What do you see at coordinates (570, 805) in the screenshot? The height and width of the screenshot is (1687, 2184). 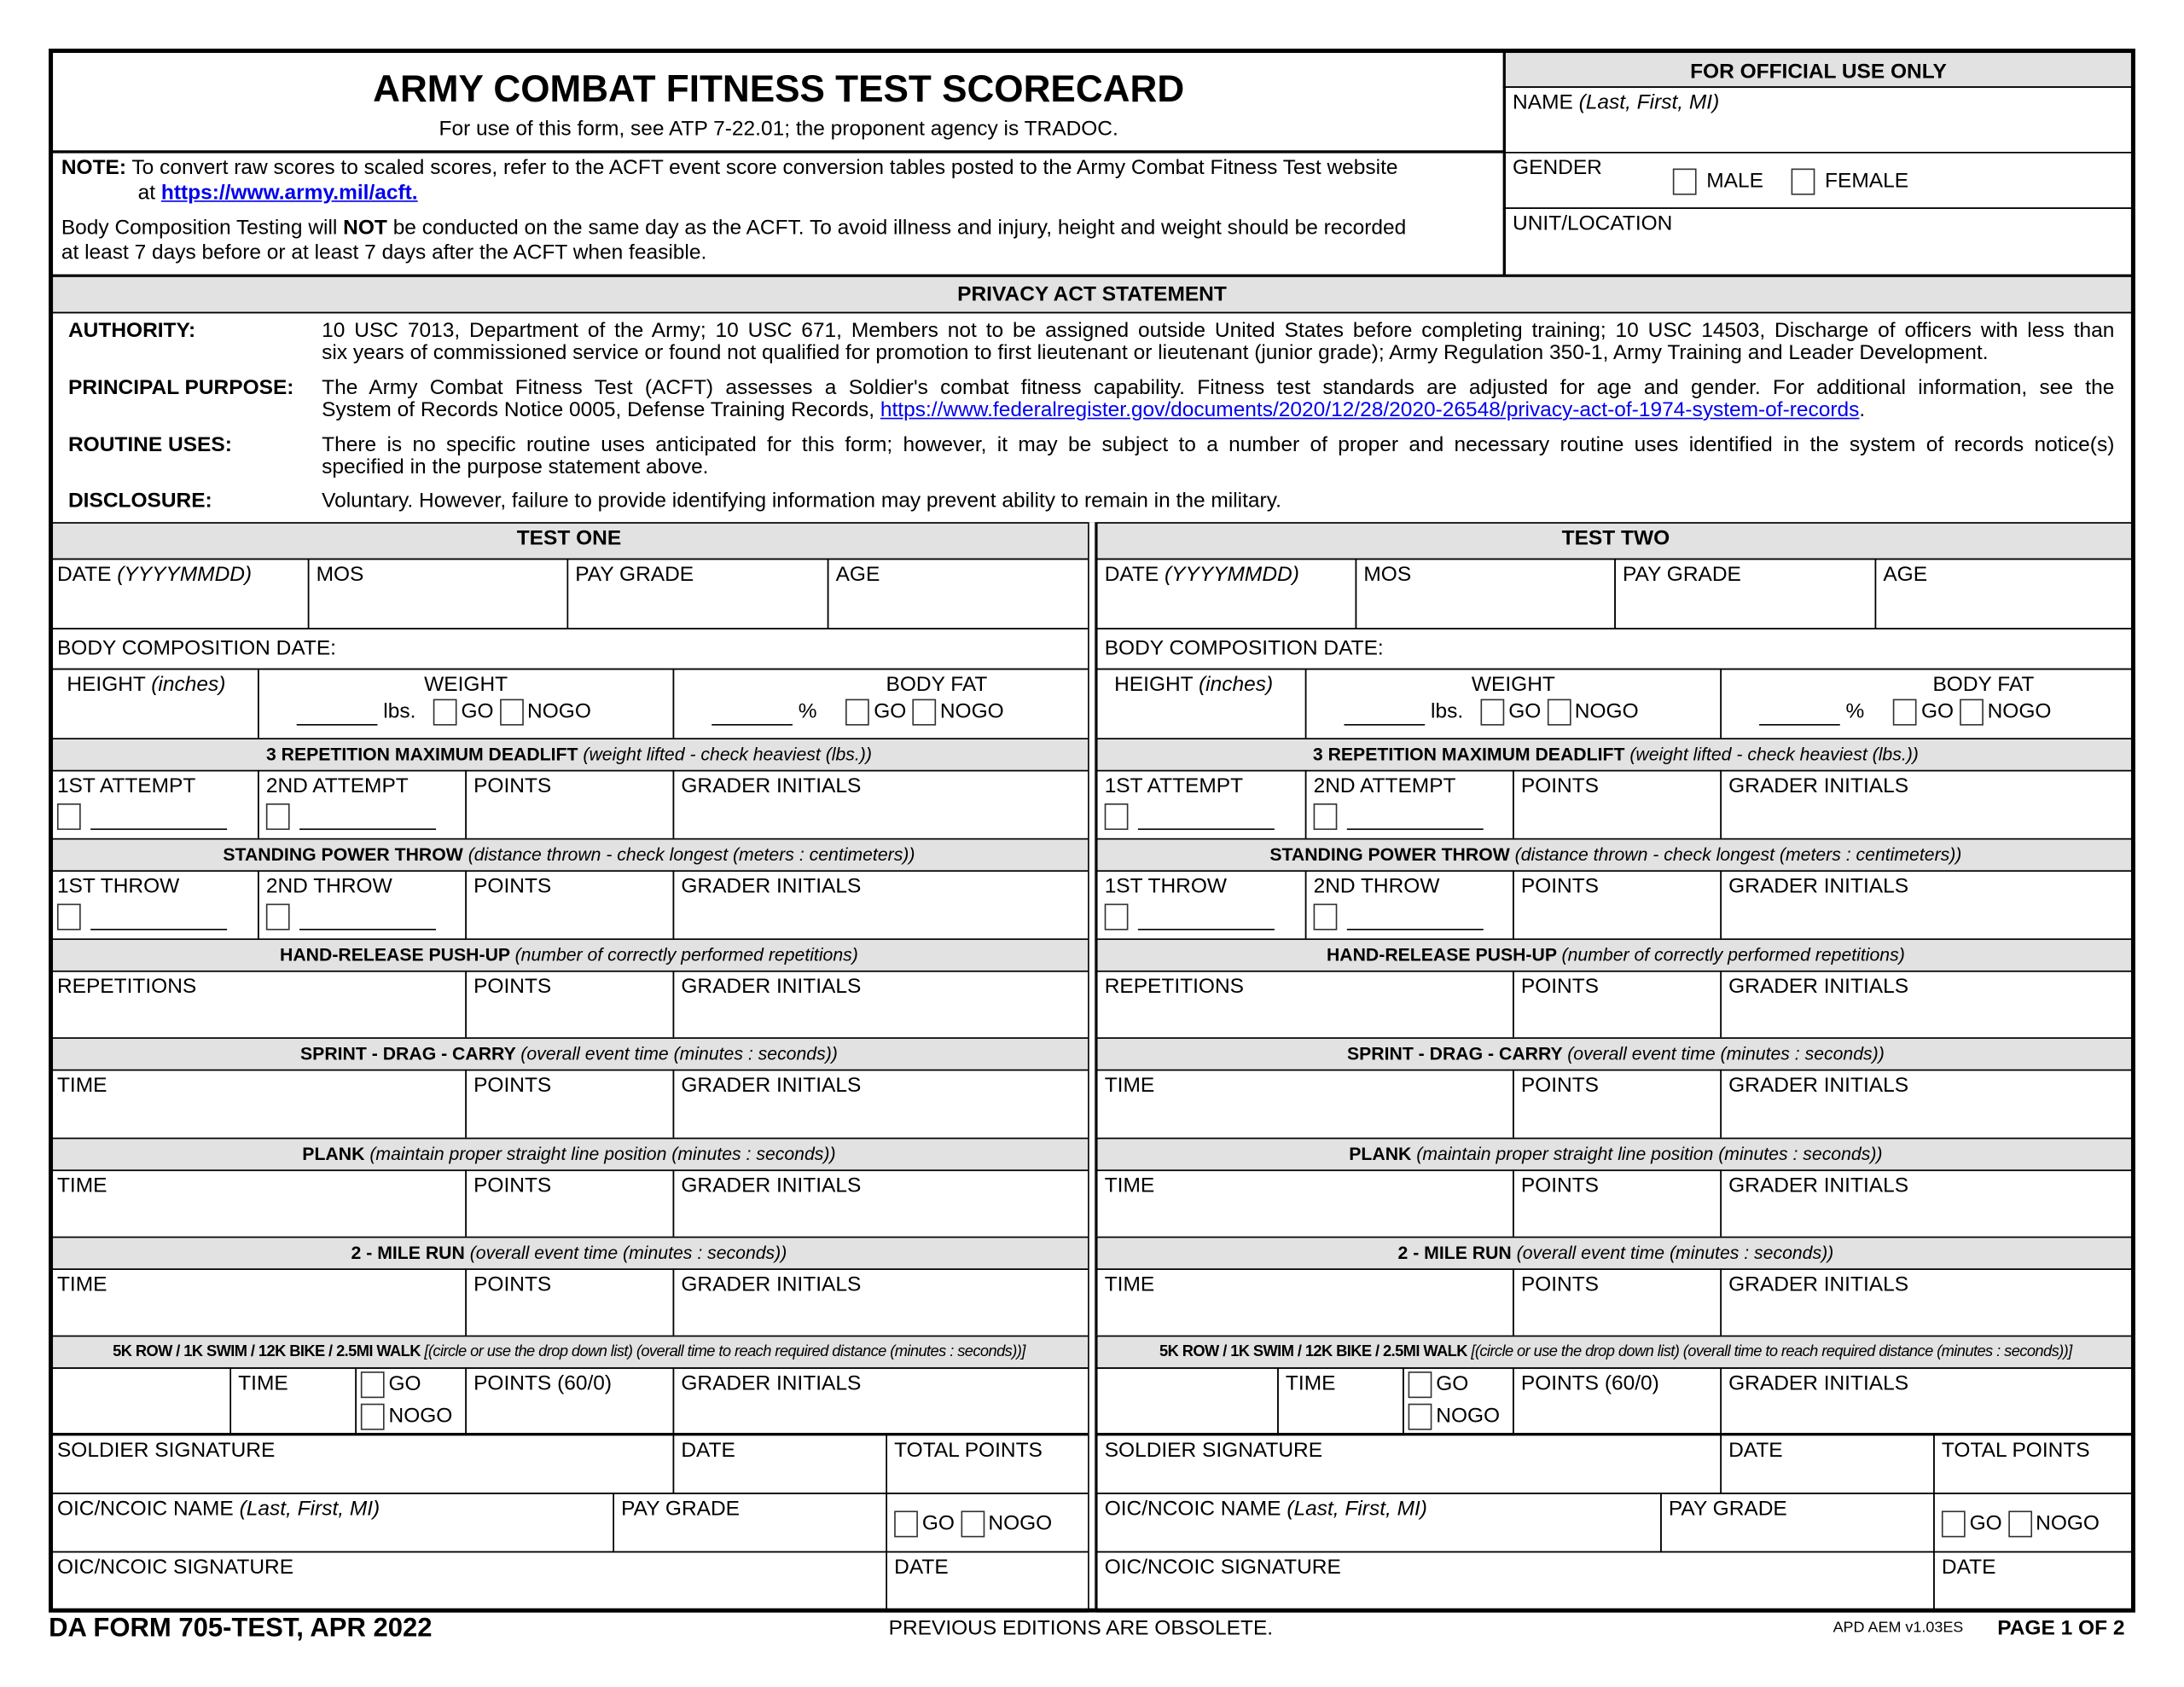 I see `deadlift-attempt-points-field: POINTS` at bounding box center [570, 805].